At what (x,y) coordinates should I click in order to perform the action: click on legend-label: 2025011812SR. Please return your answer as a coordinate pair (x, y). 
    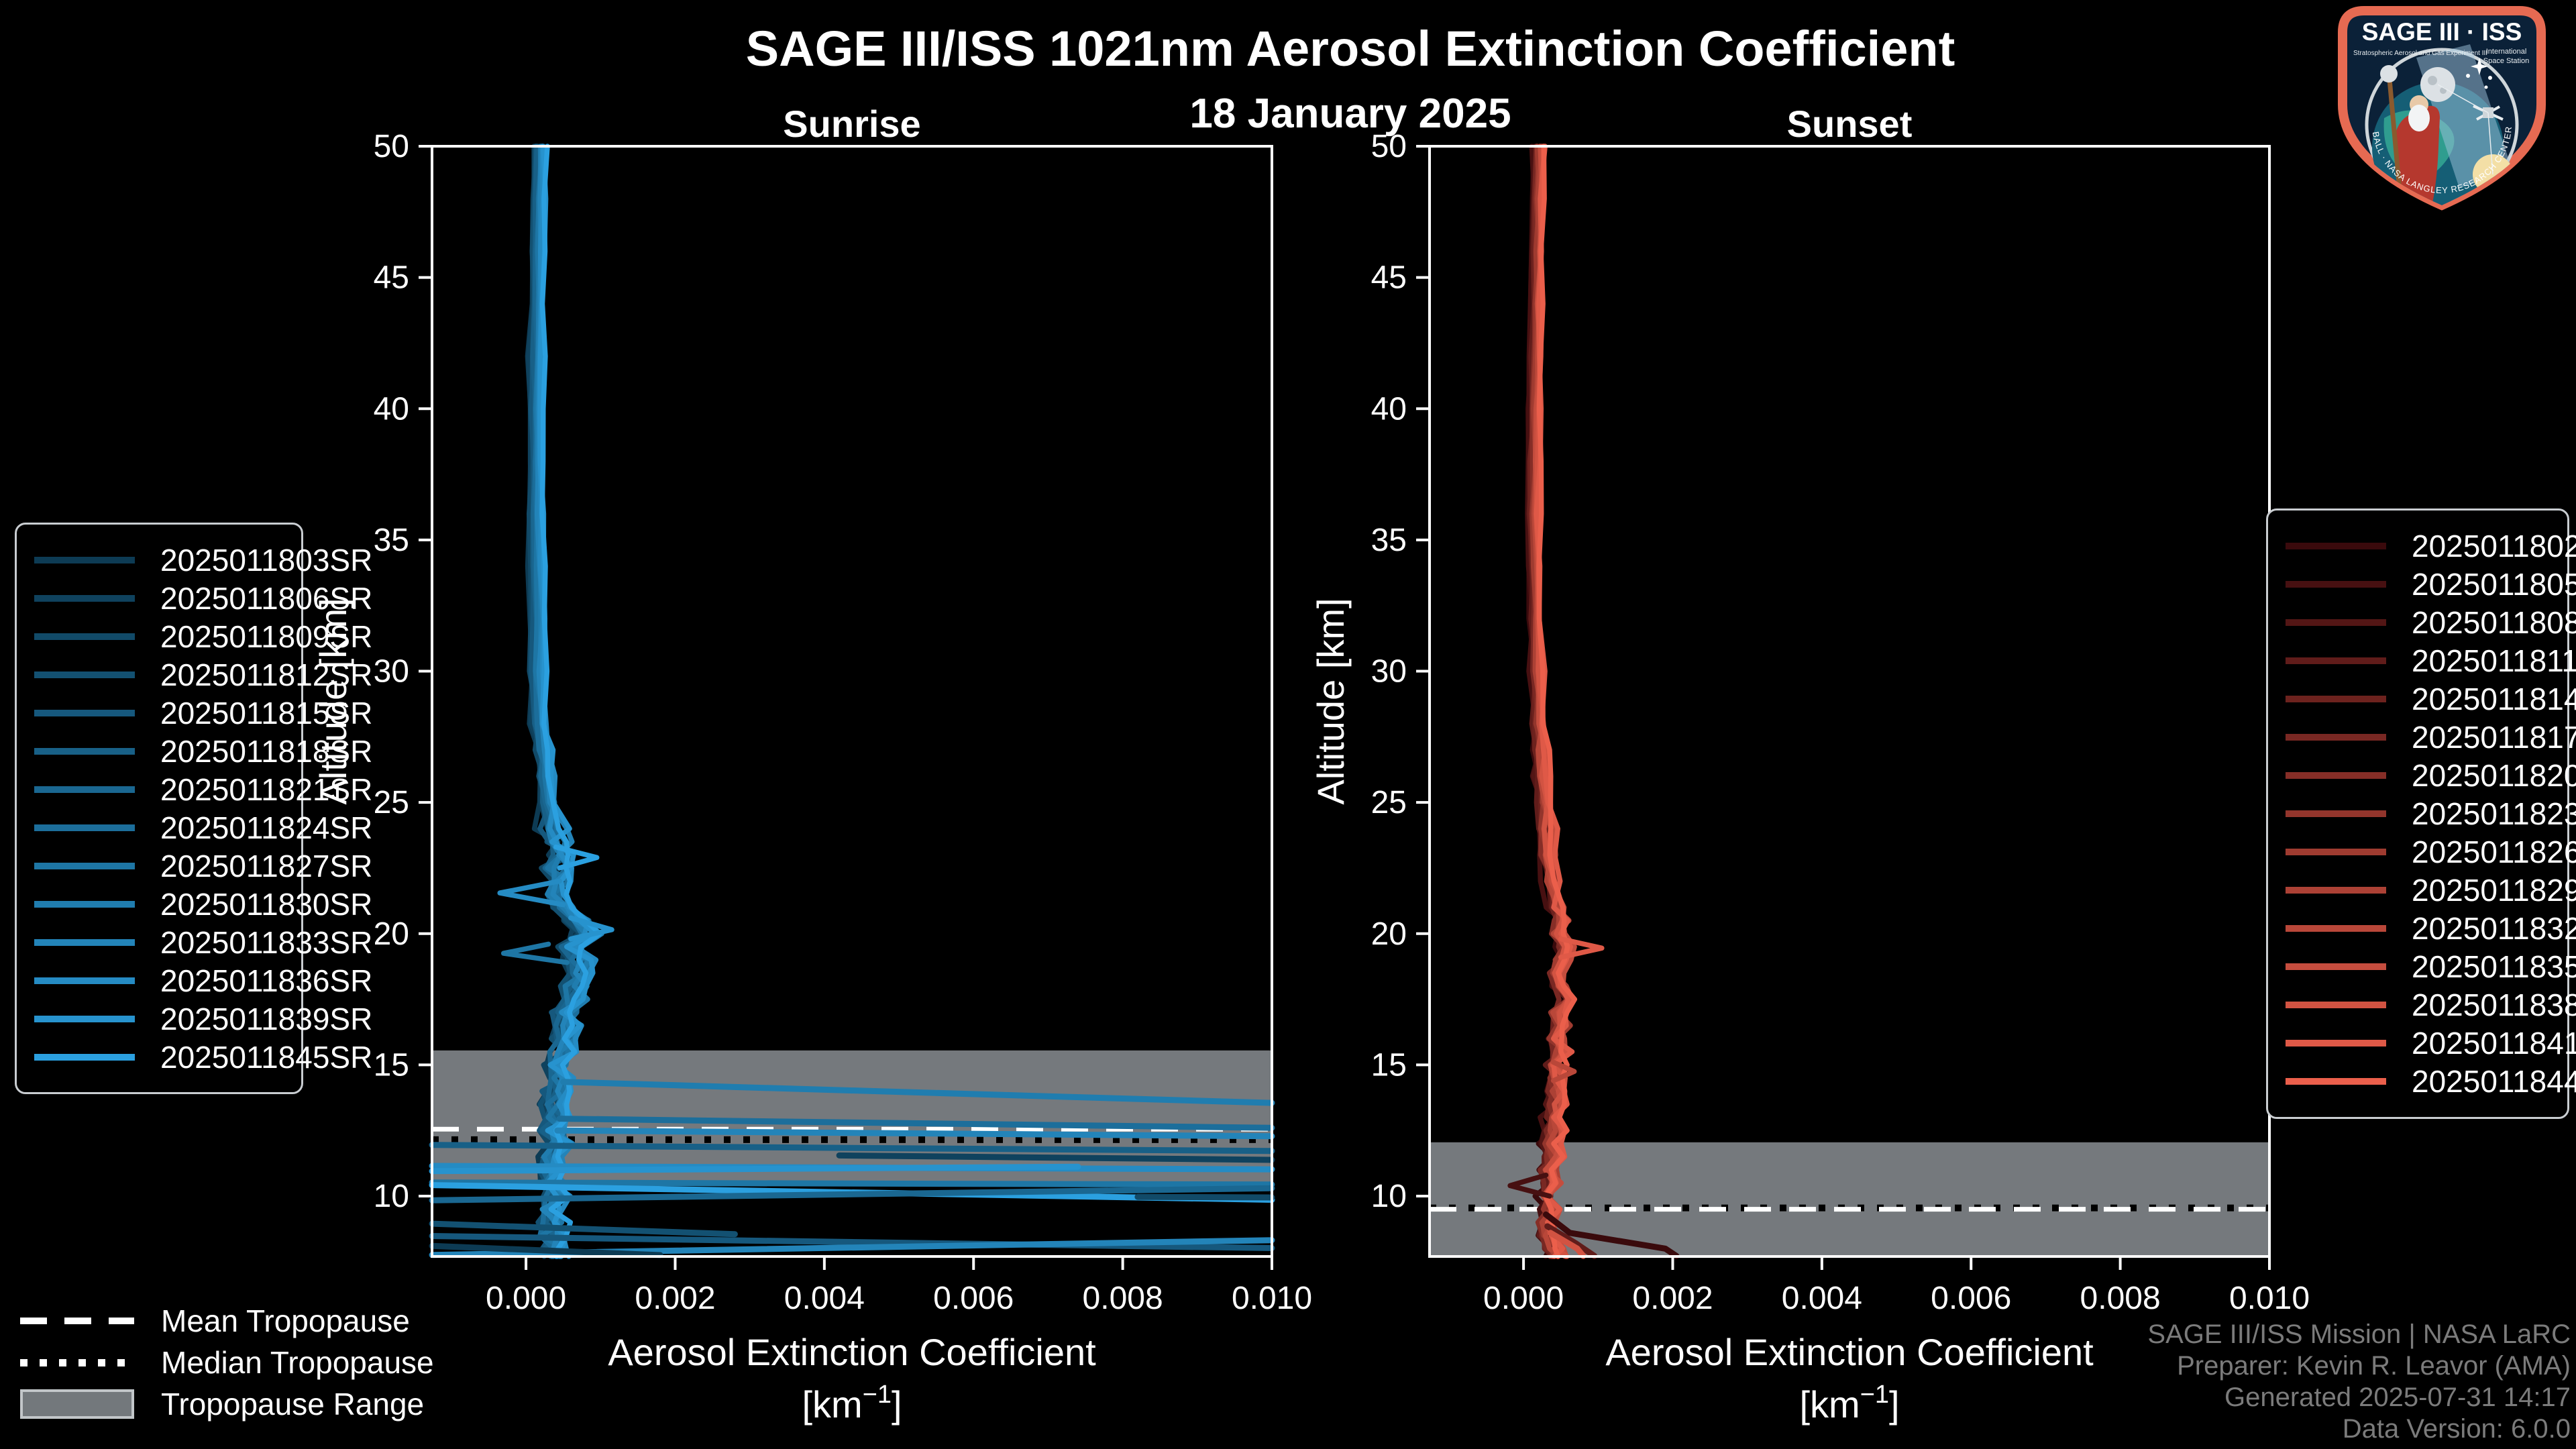
    Looking at the image, I should click on (266, 674).